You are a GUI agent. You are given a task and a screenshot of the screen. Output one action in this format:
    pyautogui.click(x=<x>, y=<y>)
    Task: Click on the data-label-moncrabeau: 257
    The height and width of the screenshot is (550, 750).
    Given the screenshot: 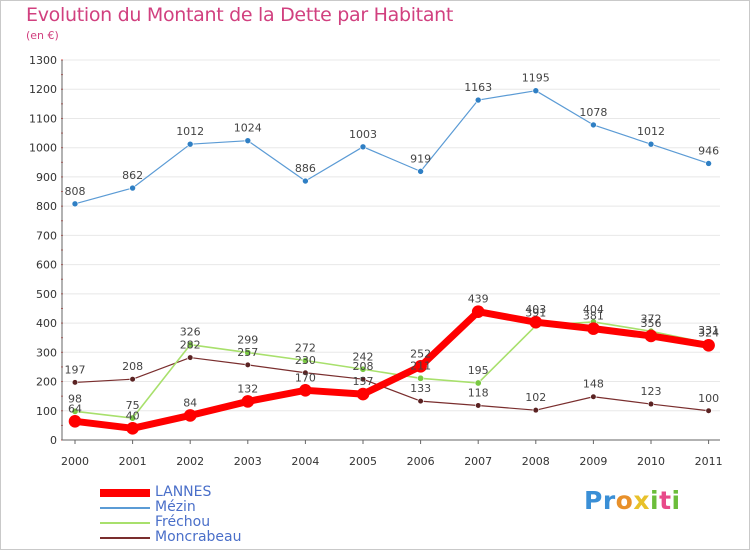 What is the action you would take?
    pyautogui.click(x=247, y=352)
    